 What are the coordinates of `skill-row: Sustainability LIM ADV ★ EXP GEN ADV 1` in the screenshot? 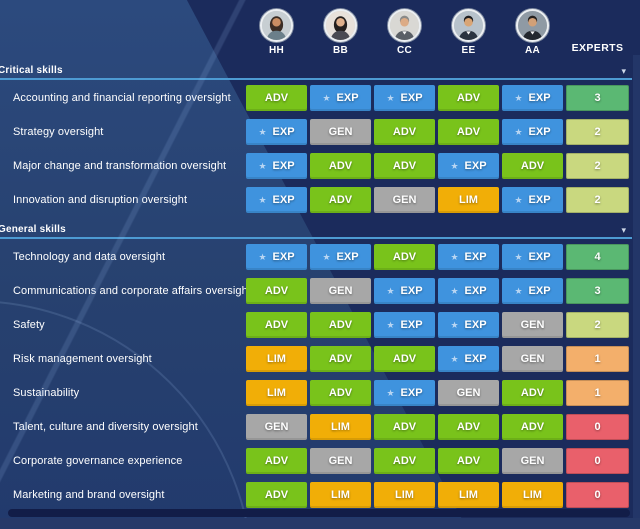 It's located at (320, 393).